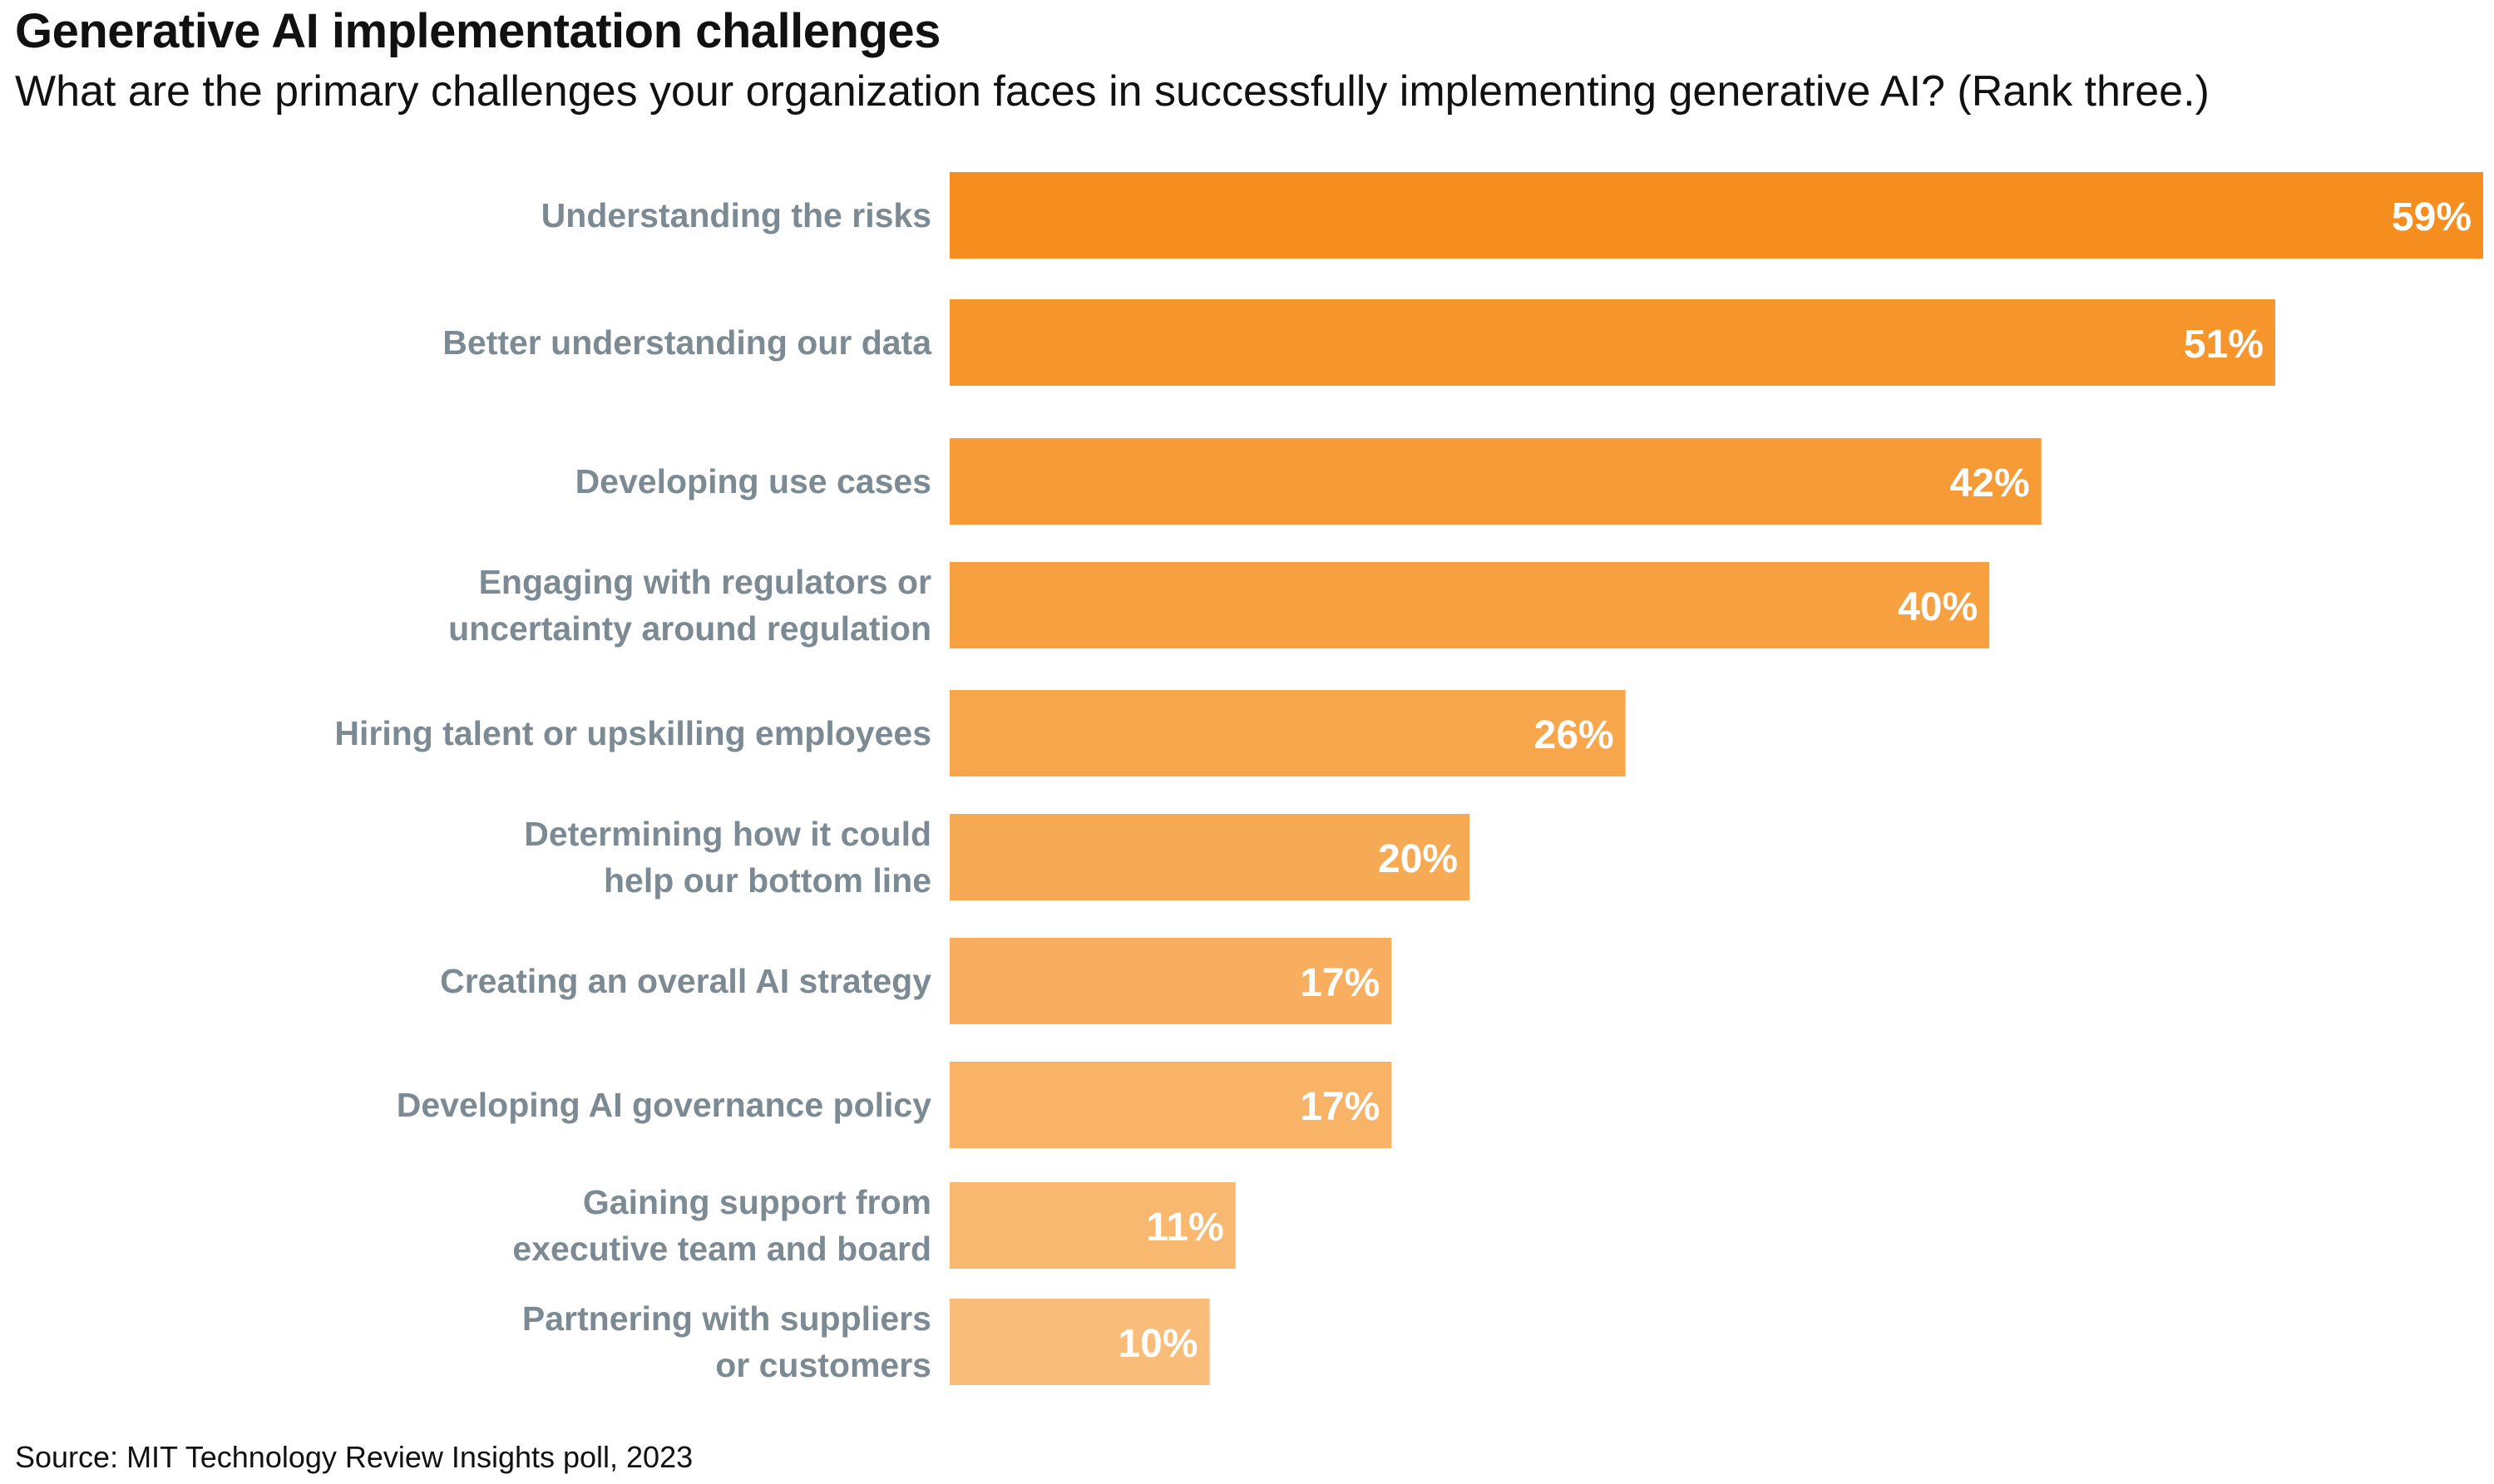 The image size is (2494, 1484). Describe the element at coordinates (721, 1249) in the screenshot. I see `category-label: executive team and board` at that location.